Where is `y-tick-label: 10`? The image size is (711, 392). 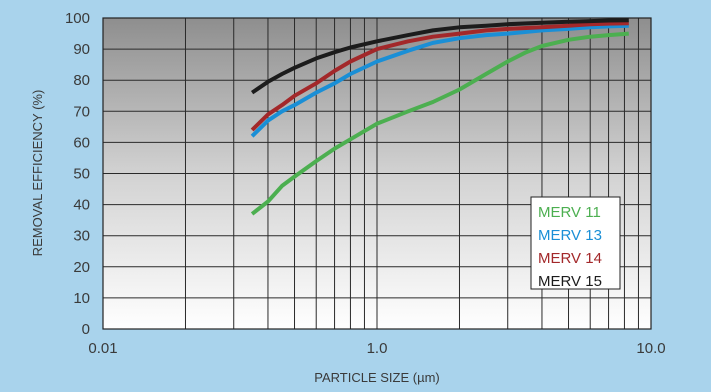
y-tick-label: 10 is located at coordinates (81, 298).